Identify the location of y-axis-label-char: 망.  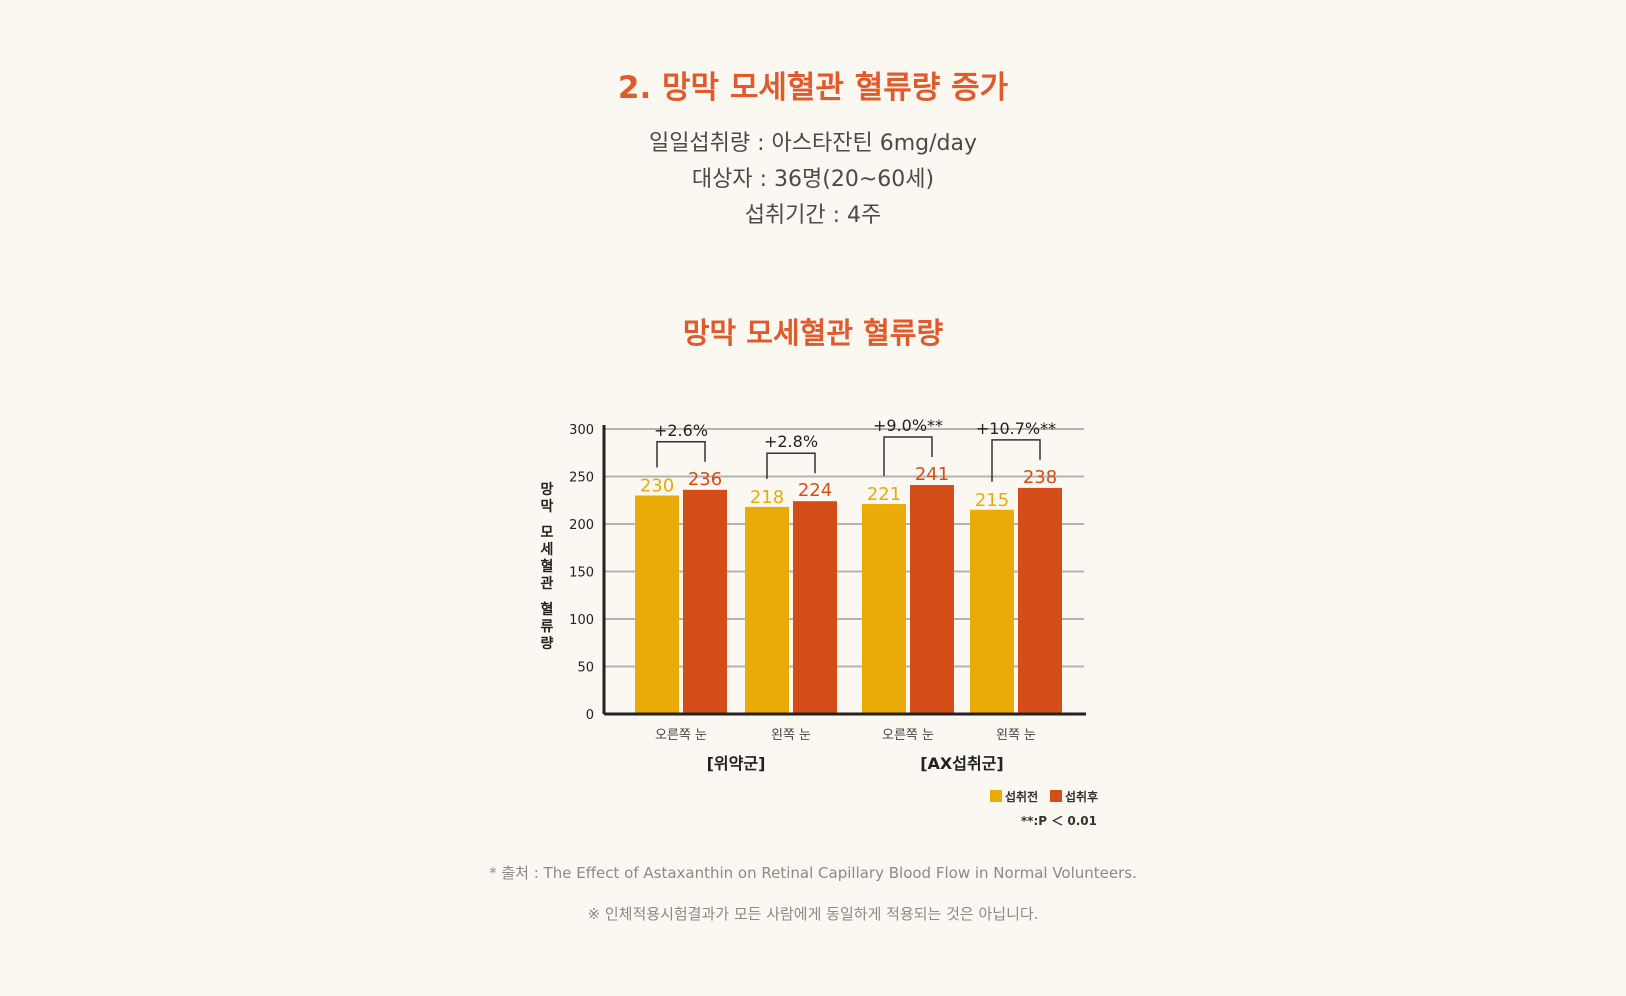
(547, 489).